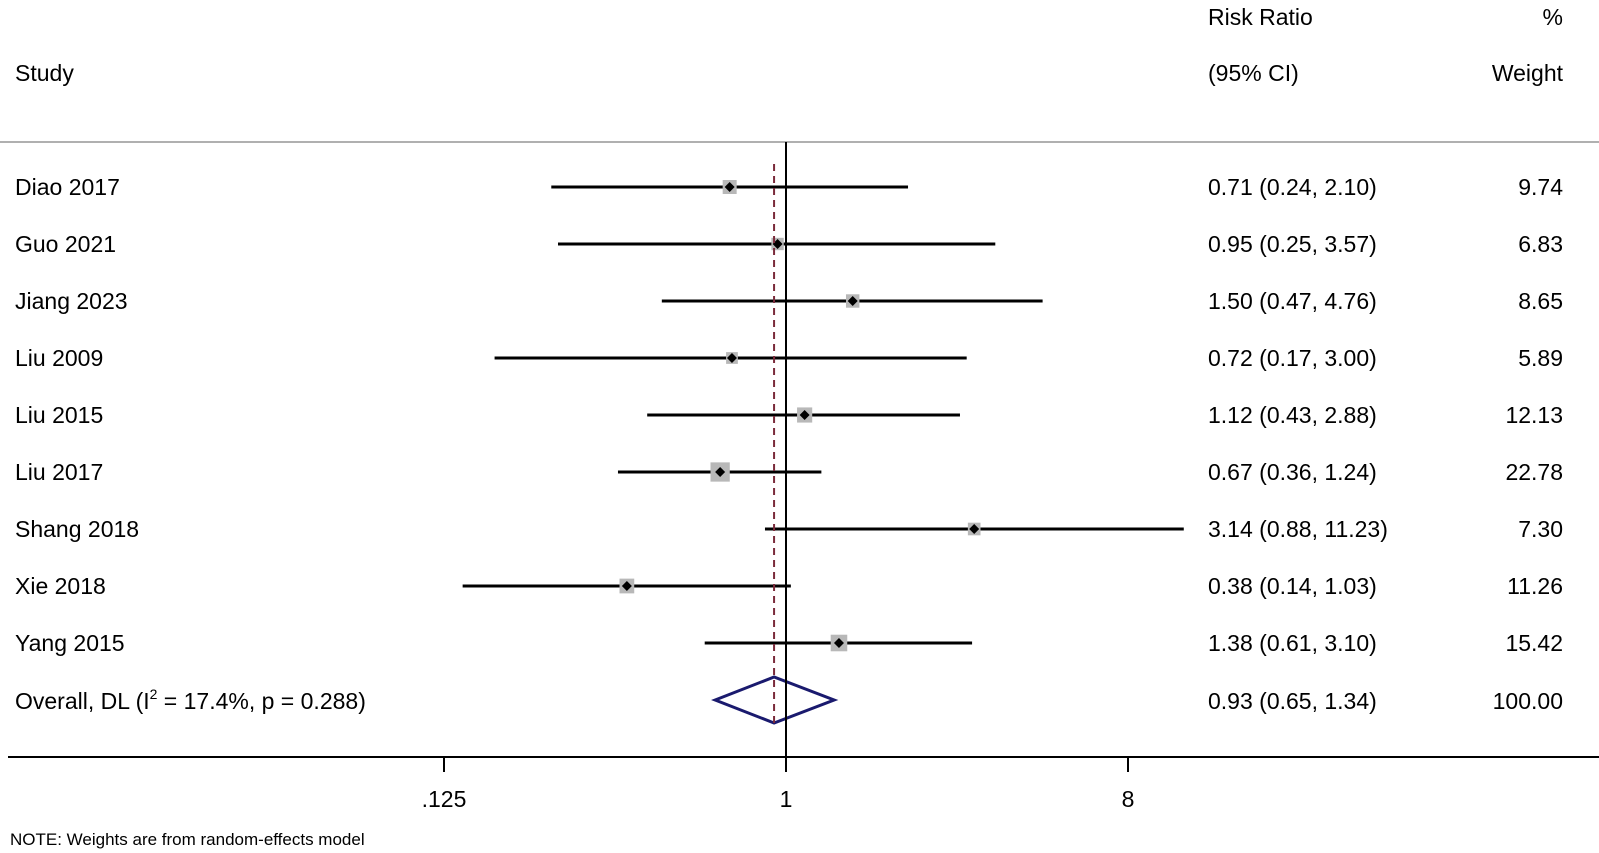  Describe the element at coordinates (1298, 529) in the screenshot. I see `ci-text: 3.14 (0.88, 11.23)` at that location.